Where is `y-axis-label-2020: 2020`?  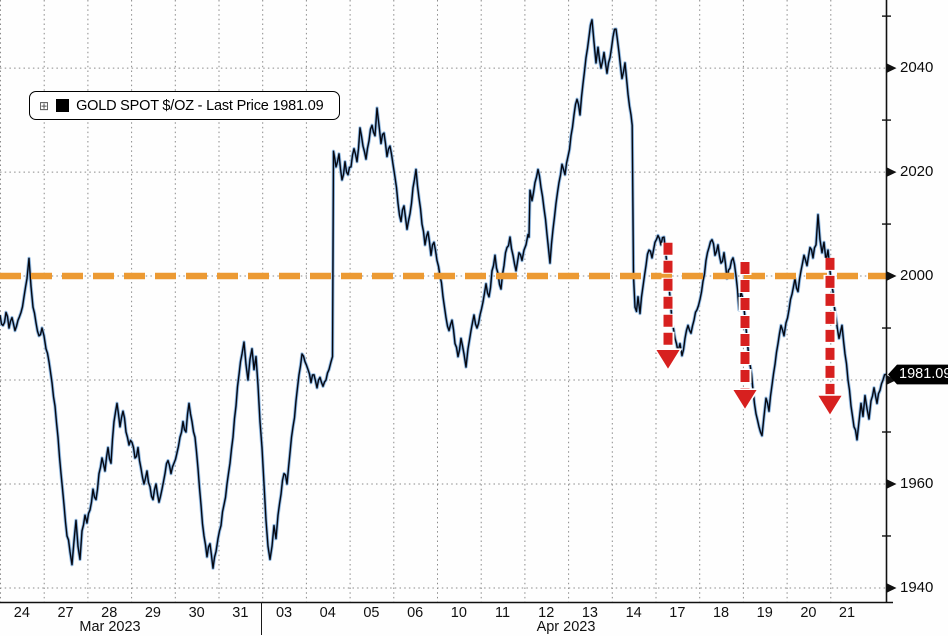 y-axis-label-2020: 2020 is located at coordinates (917, 172).